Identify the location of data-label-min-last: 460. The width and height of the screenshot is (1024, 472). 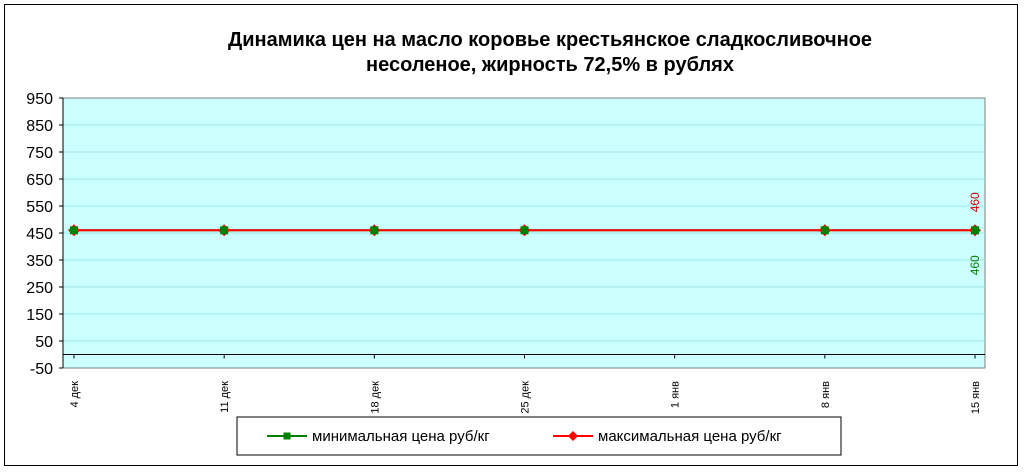
(975, 265).